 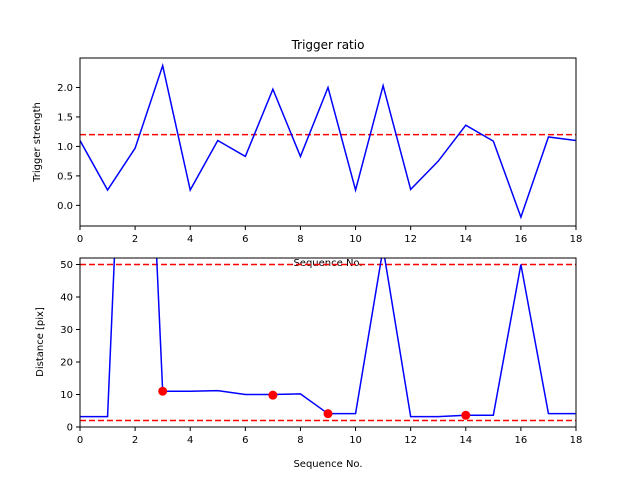 I want to click on bottom-chart-ytick-label: 20, so click(x=66, y=363).